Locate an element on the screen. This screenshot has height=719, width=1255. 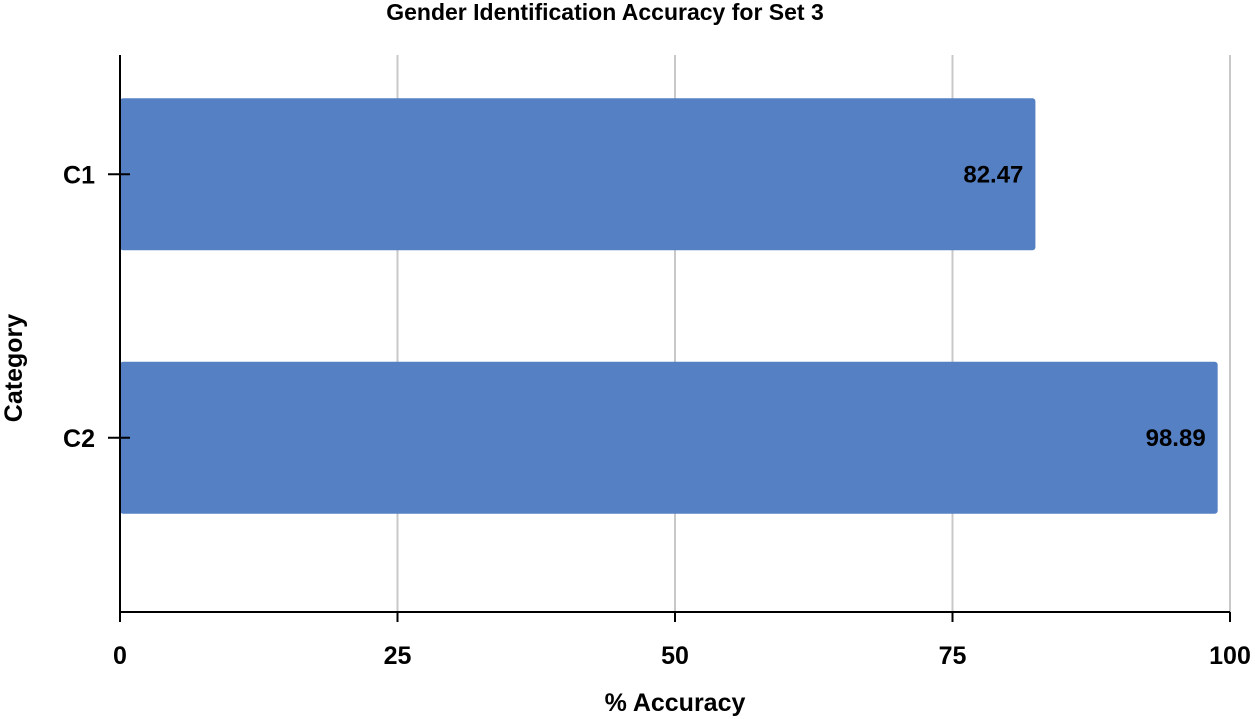
x-tick-label: 50 is located at coordinates (675, 656).